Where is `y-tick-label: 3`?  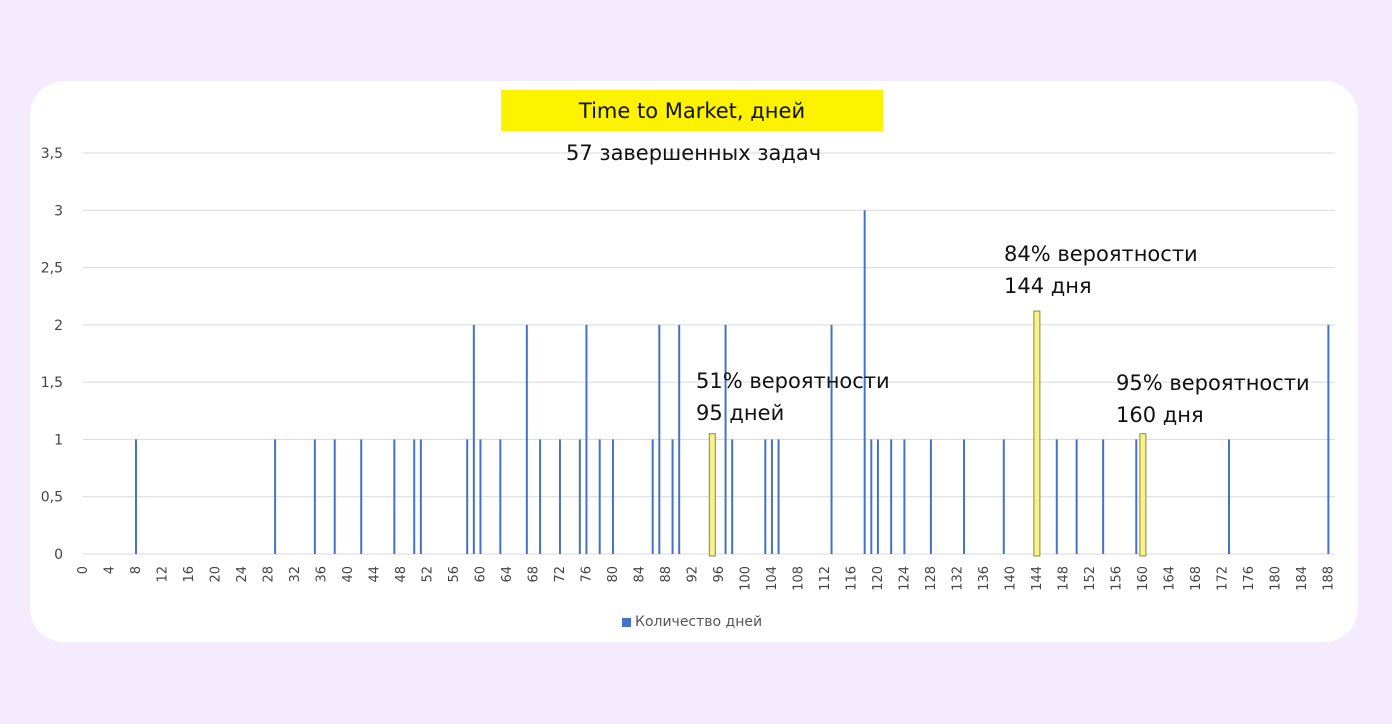 y-tick-label: 3 is located at coordinates (58, 211).